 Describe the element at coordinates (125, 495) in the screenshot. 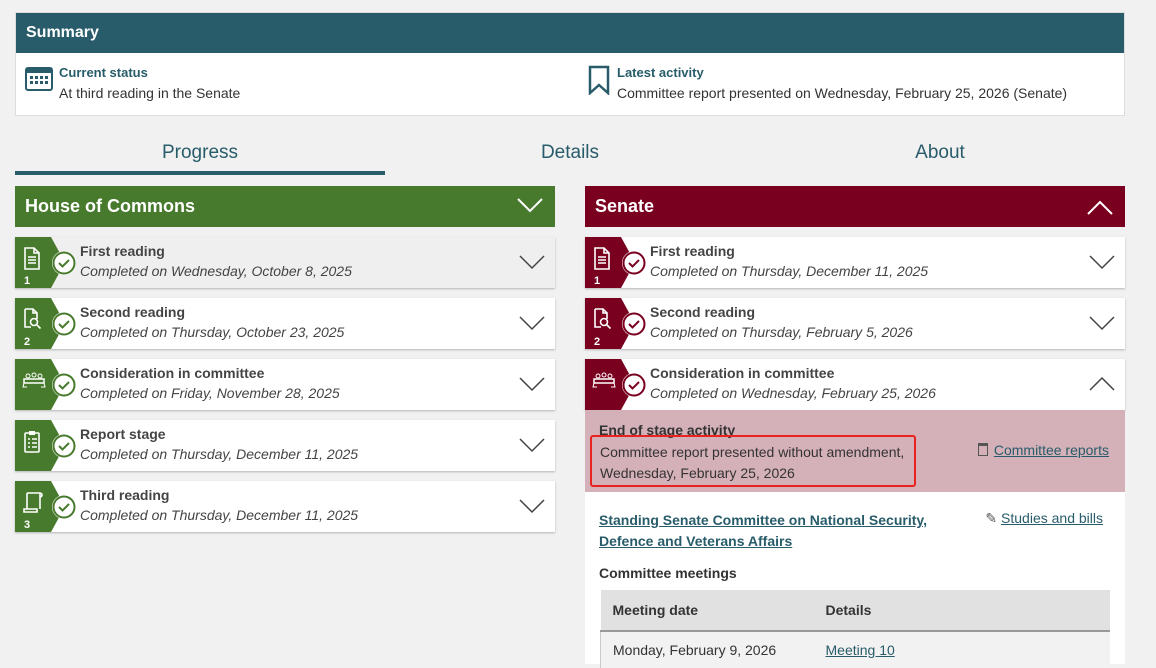

I see `stage-title: Third reading` at that location.